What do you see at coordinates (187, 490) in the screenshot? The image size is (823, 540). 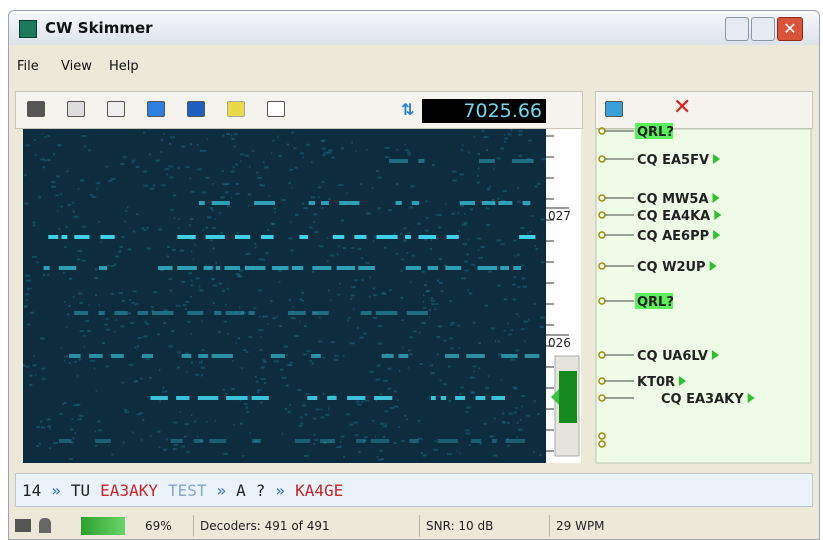 I see `decoded-word: TEST` at bounding box center [187, 490].